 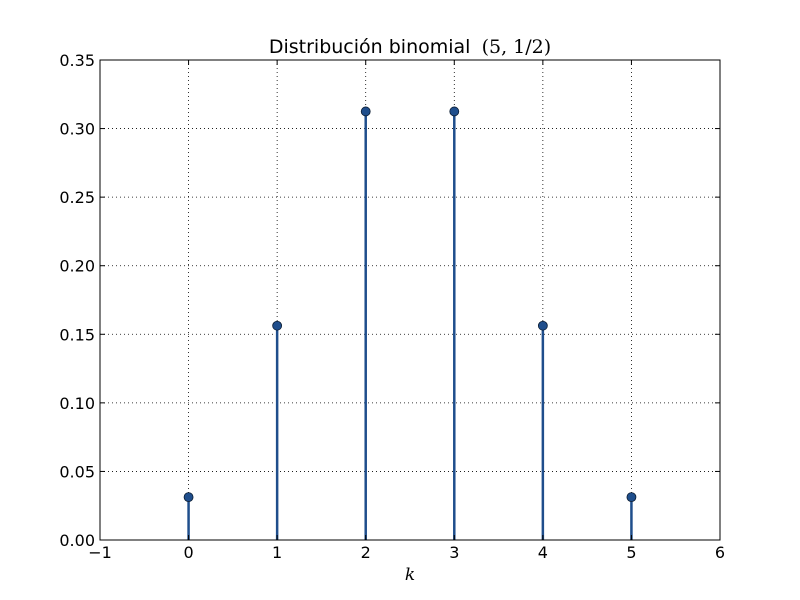 What do you see at coordinates (77, 334) in the screenshot?
I see `y-tick-label: 0.15` at bounding box center [77, 334].